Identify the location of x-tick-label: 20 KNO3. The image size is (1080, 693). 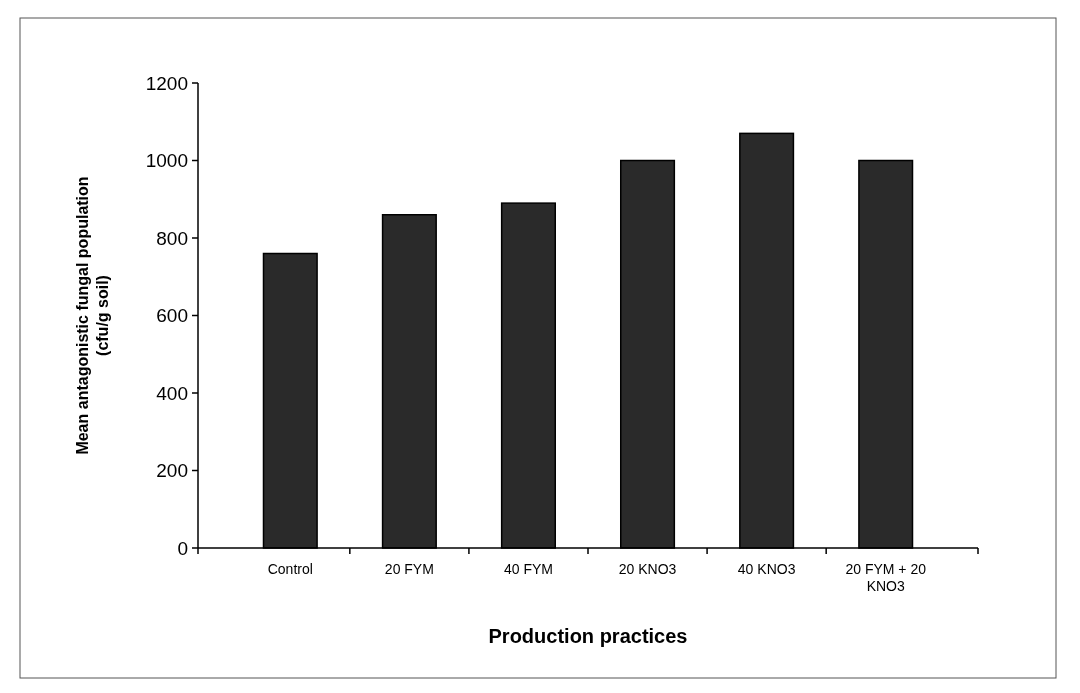
(647, 569).